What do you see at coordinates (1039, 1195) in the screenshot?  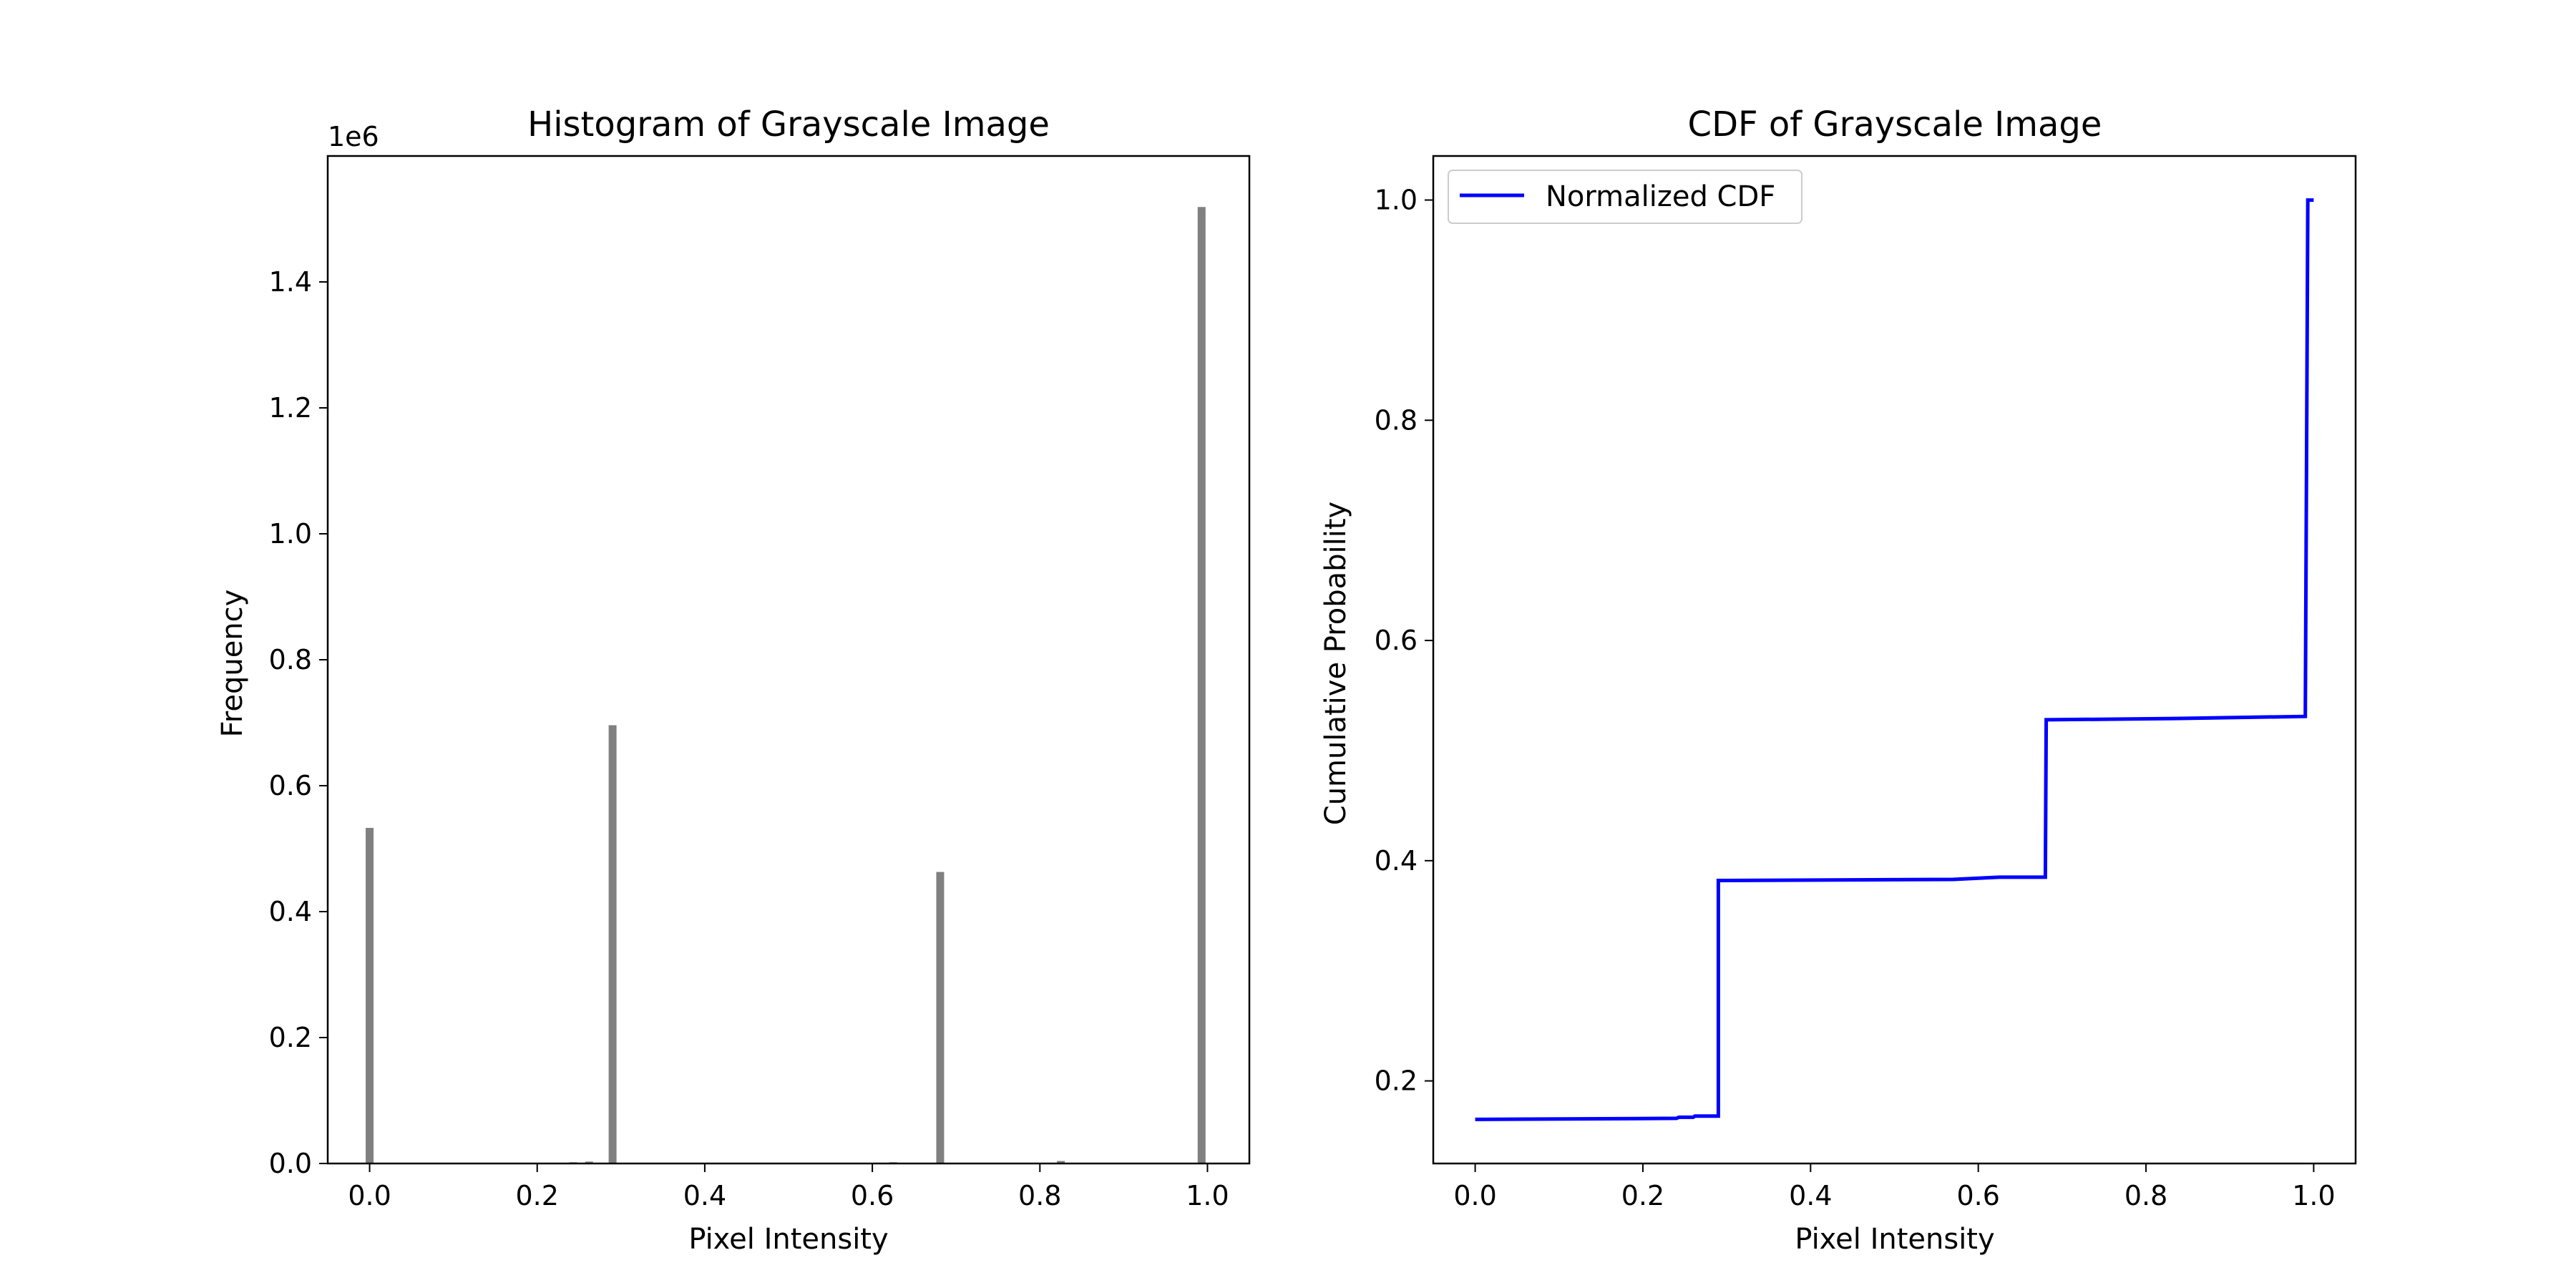 I see `histogram-x-tick-label: 0.8` at bounding box center [1039, 1195].